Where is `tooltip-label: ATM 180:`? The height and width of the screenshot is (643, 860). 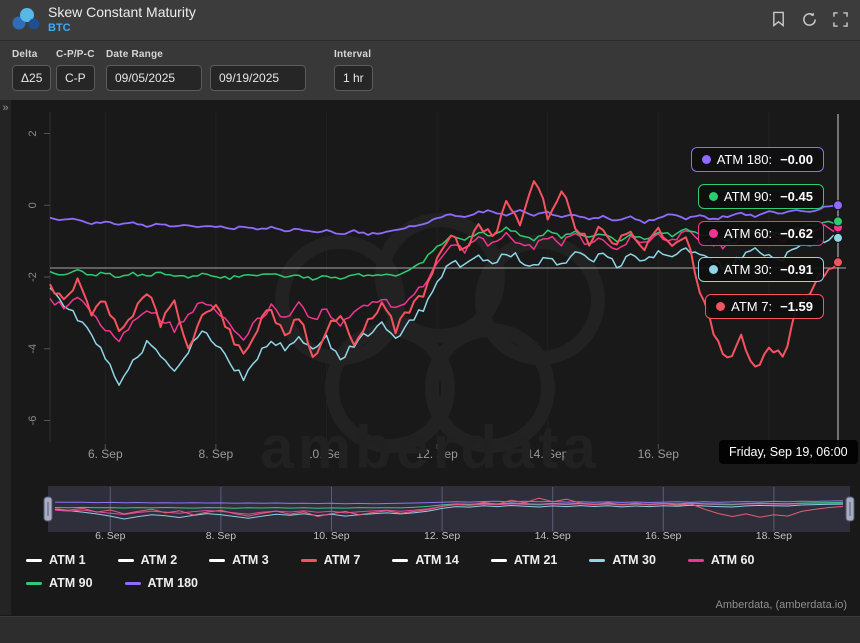 tooltip-label: ATM 180: is located at coordinates (744, 159).